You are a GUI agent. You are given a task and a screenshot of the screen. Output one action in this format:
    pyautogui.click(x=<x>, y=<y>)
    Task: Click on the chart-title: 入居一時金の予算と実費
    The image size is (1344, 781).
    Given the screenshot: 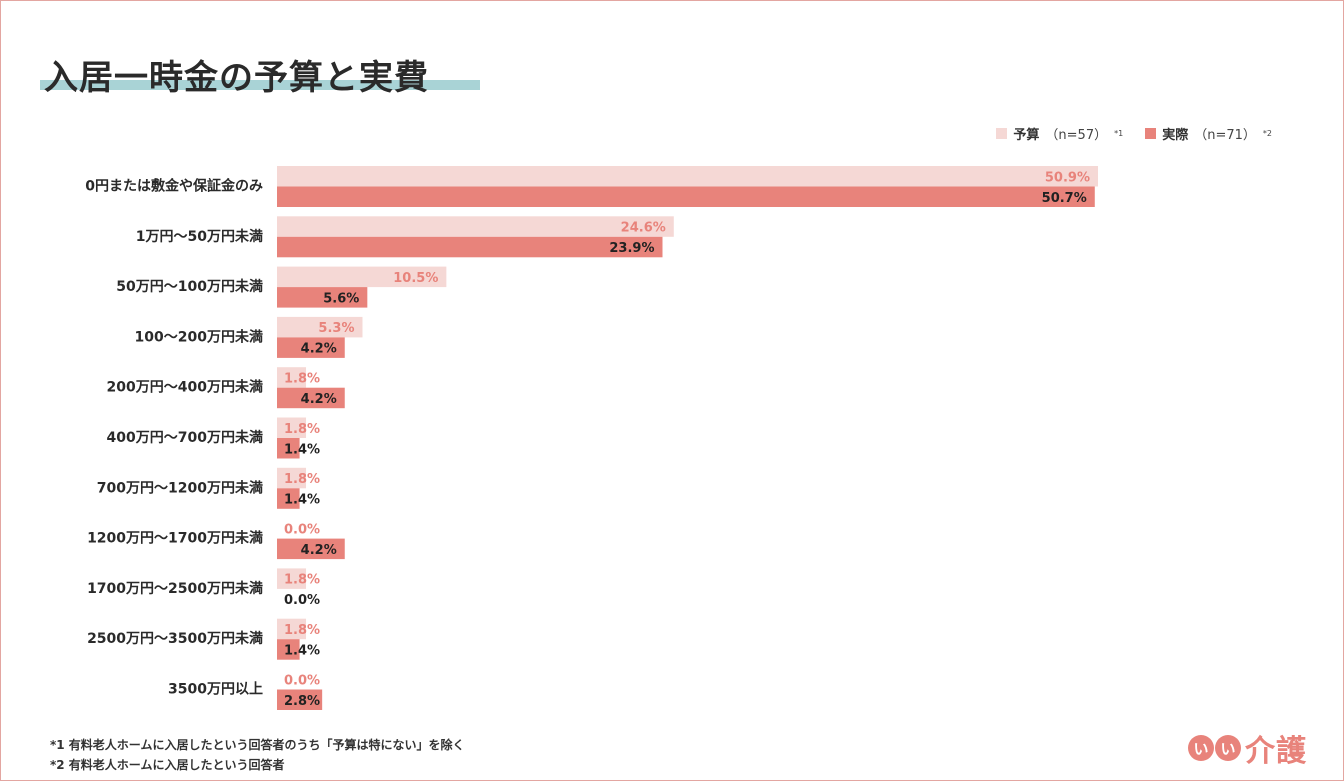 What is the action you would take?
    pyautogui.click(x=236, y=78)
    